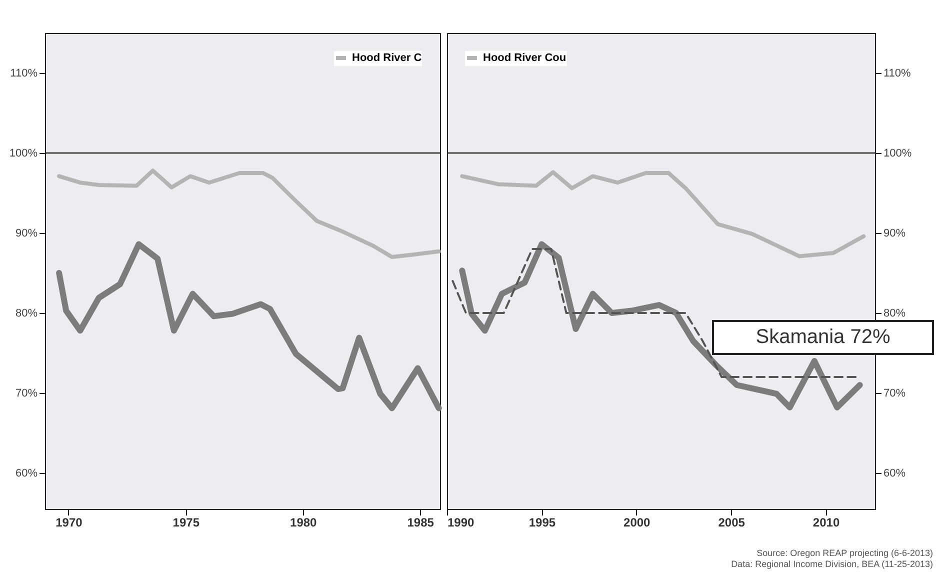 This screenshot has height=582, width=943. I want to click on y2-tick-label: 70%, so click(895, 394).